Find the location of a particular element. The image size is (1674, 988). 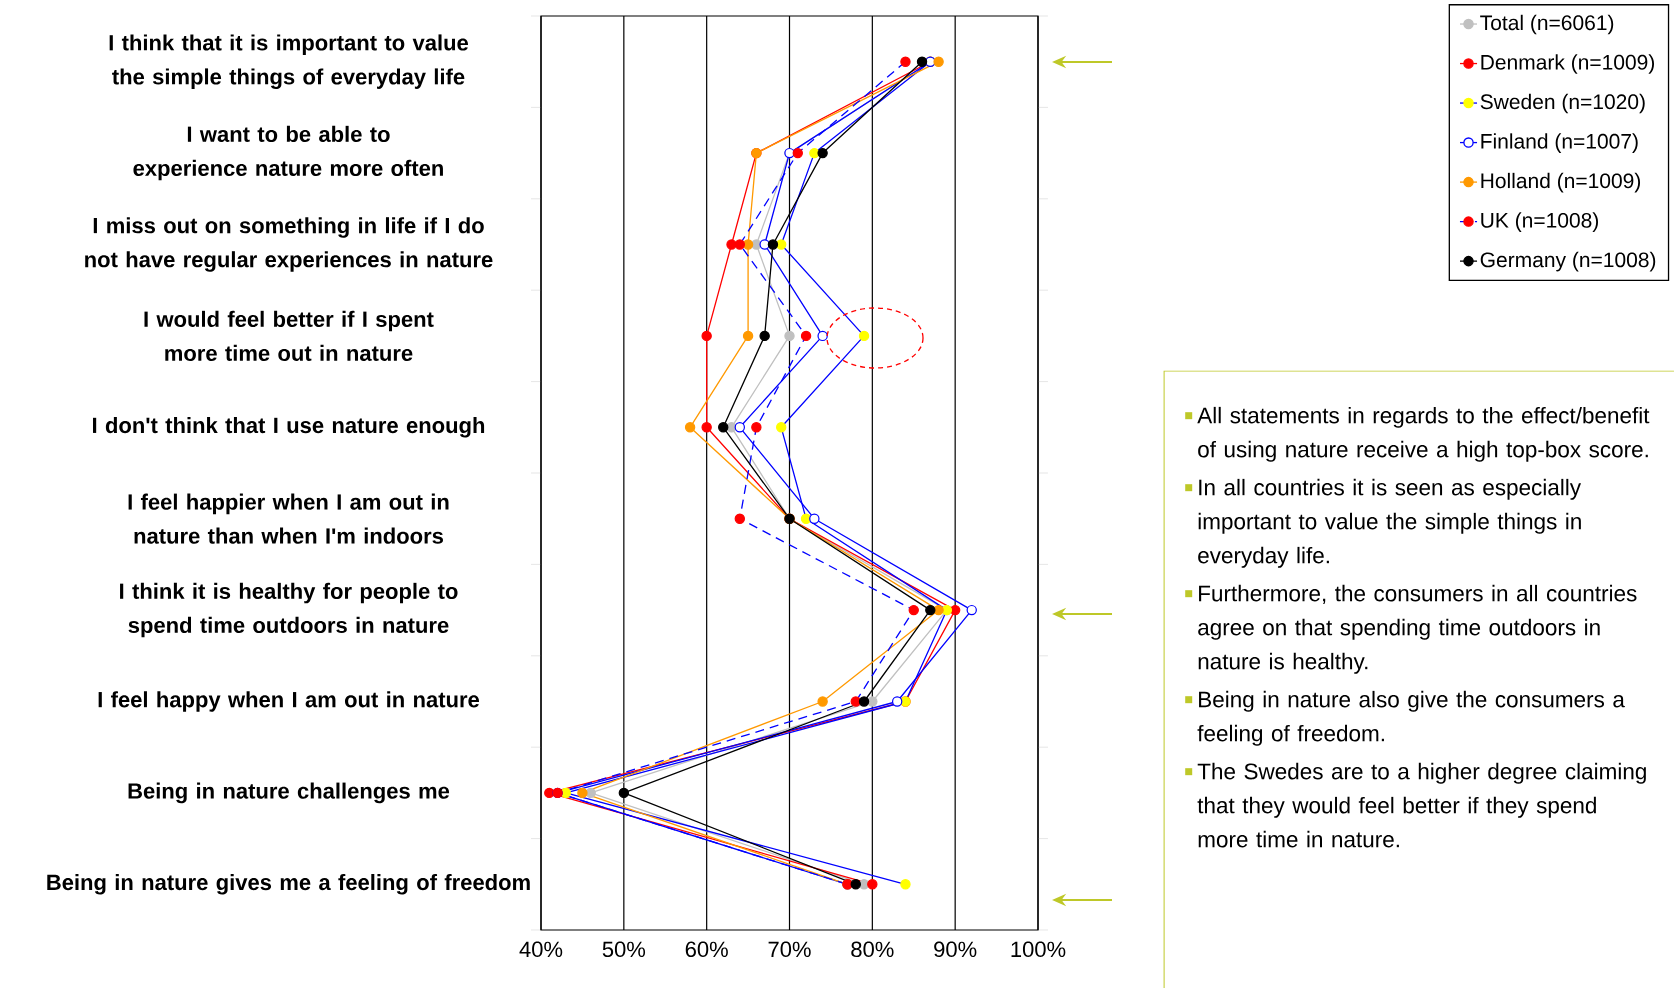

x-tick-label: 80% is located at coordinates (872, 949).